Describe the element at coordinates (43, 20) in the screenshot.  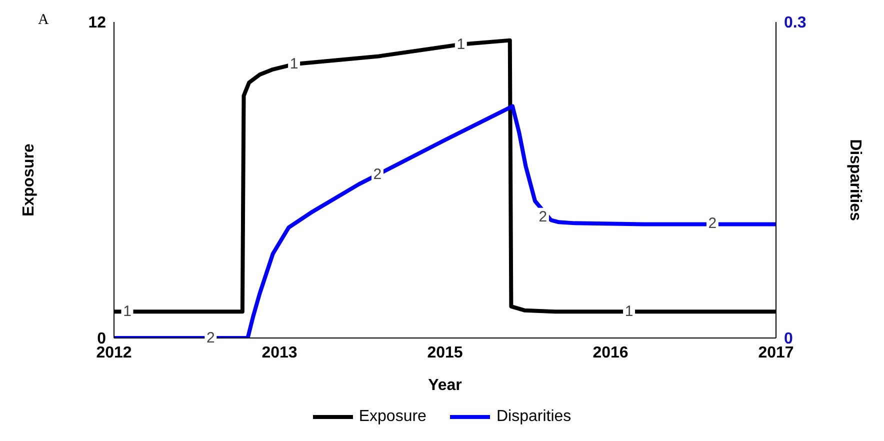
I see `text: A` at that location.